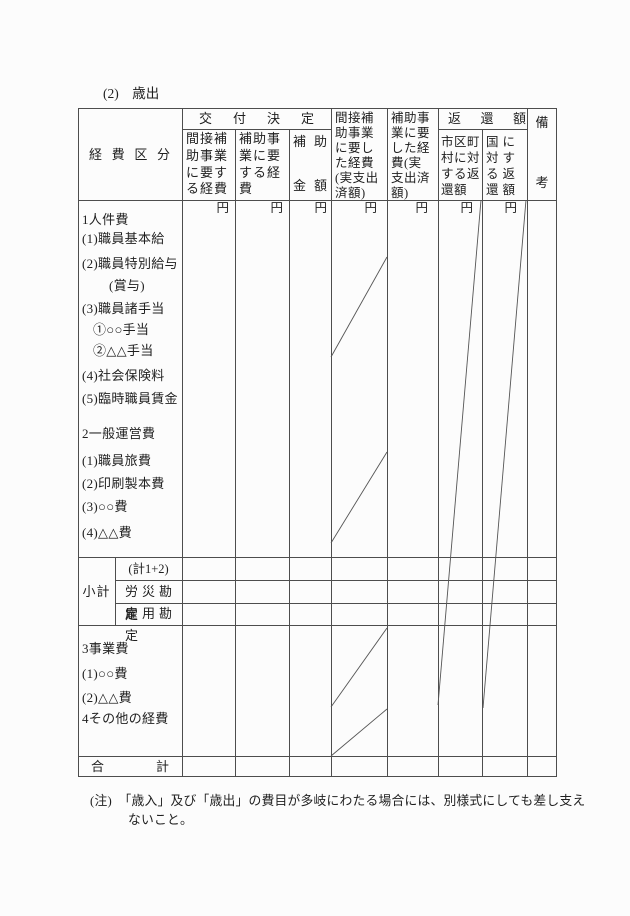 The image size is (630, 916). I want to click on header-subsidy-amount: 補助 金額, so click(310, 164).